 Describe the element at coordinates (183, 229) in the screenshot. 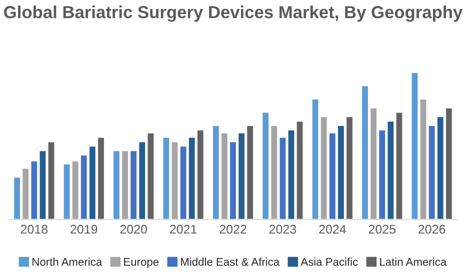

I see `x-tick-label: 2021` at that location.